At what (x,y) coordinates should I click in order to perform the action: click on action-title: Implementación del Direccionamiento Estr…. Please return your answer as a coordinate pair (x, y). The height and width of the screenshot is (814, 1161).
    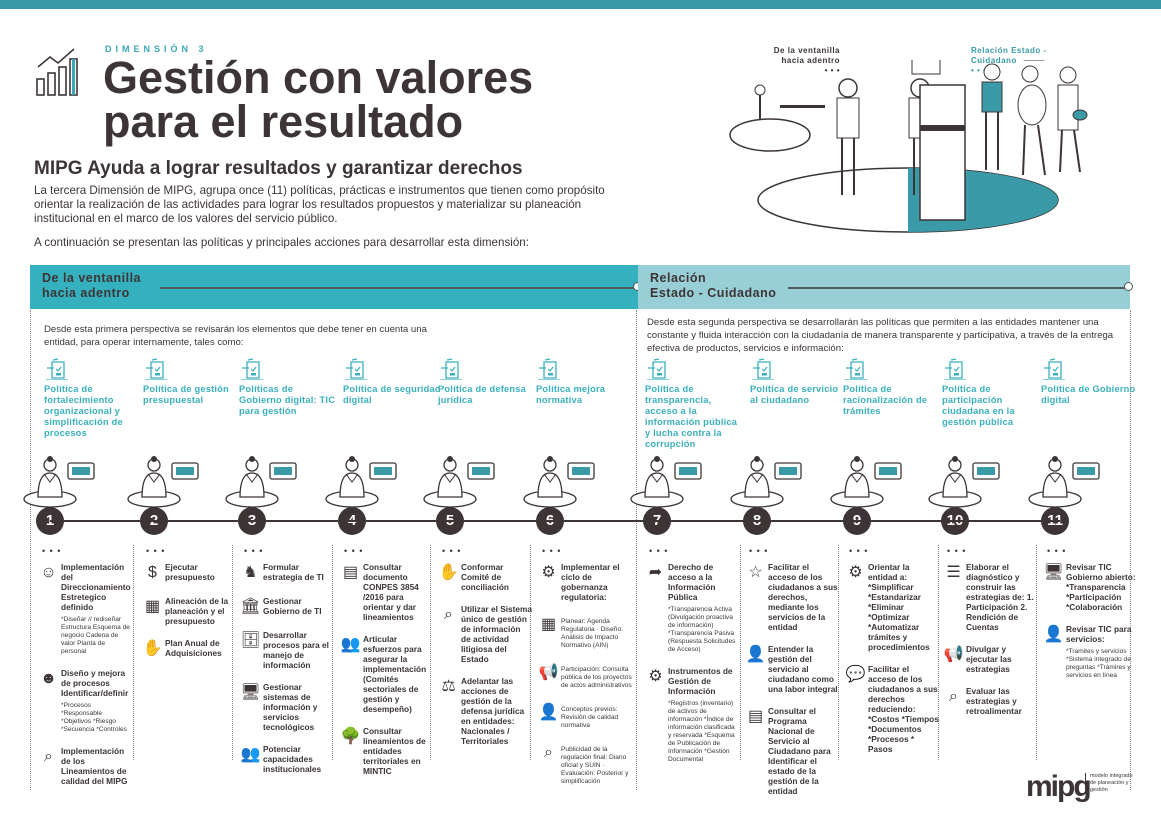
    Looking at the image, I should click on (96, 587).